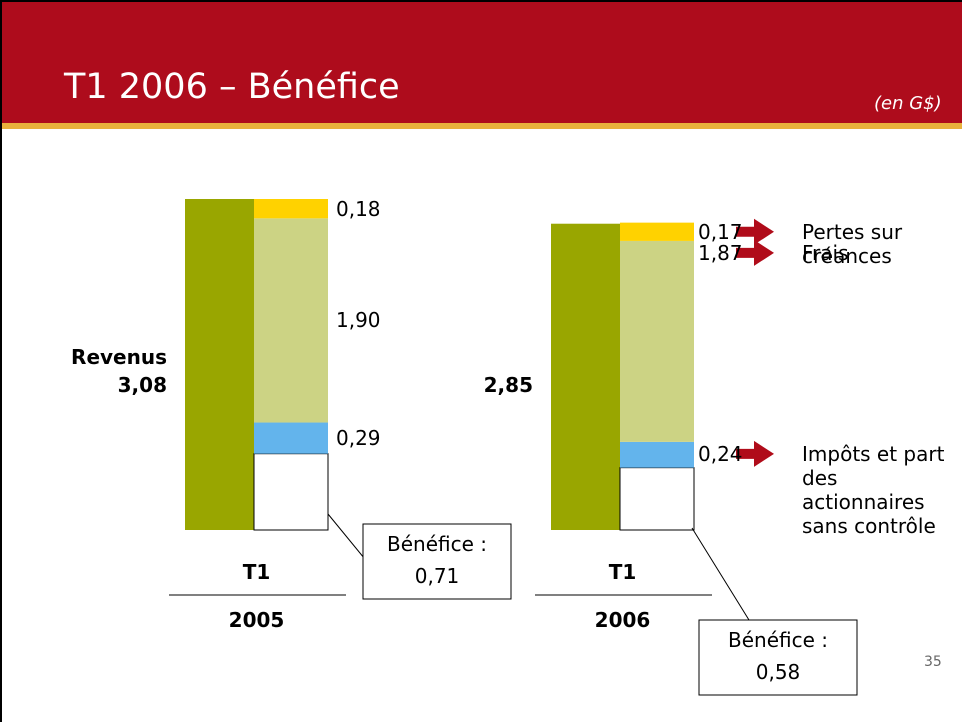  What do you see at coordinates (825, 252) in the screenshot?
I see `annotation: Frais` at bounding box center [825, 252].